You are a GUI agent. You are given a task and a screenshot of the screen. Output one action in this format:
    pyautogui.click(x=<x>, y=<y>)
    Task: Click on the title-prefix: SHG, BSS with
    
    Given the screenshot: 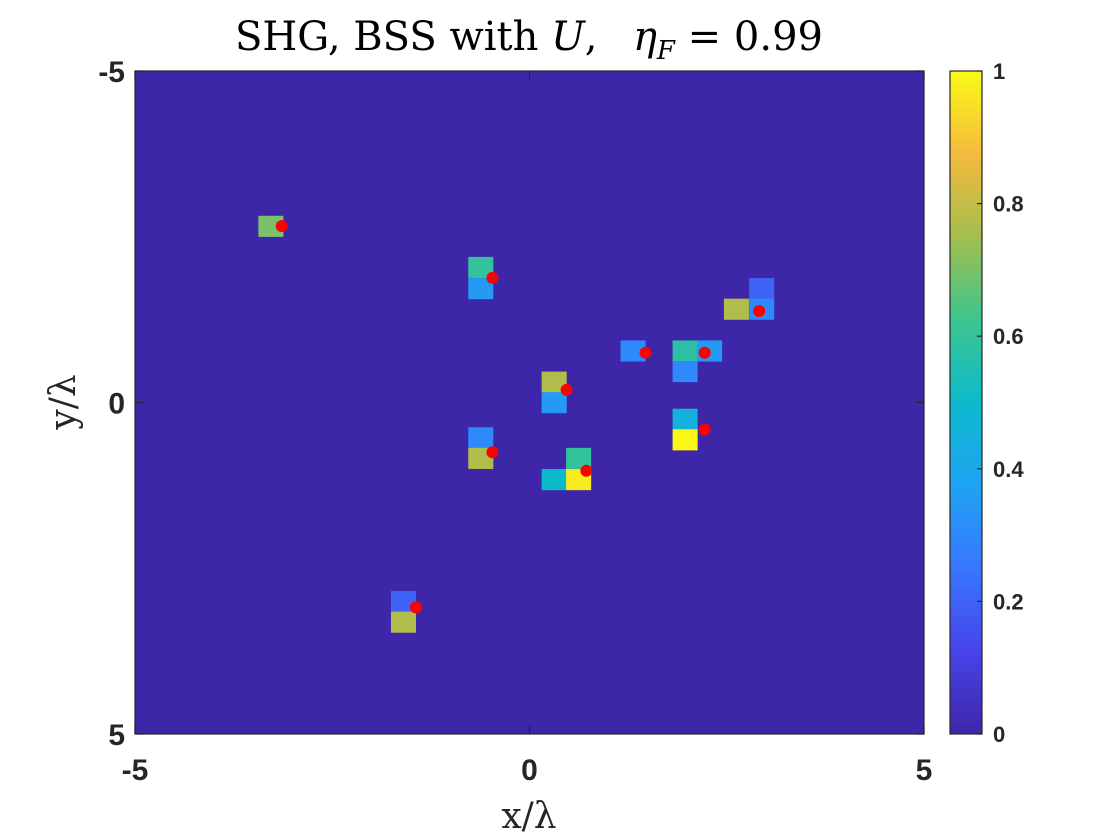 What is the action you would take?
    pyautogui.click(x=393, y=37)
    